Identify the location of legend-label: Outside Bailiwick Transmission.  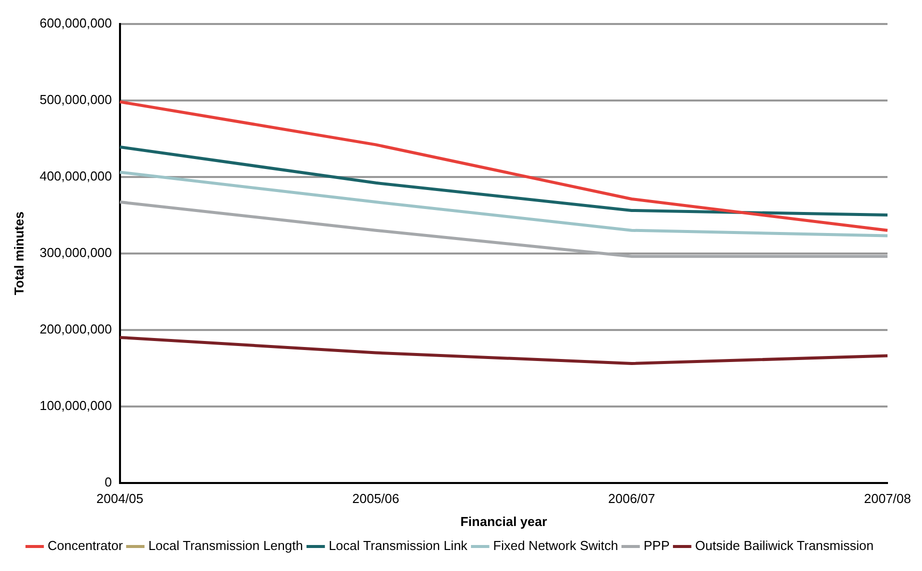
(784, 546).